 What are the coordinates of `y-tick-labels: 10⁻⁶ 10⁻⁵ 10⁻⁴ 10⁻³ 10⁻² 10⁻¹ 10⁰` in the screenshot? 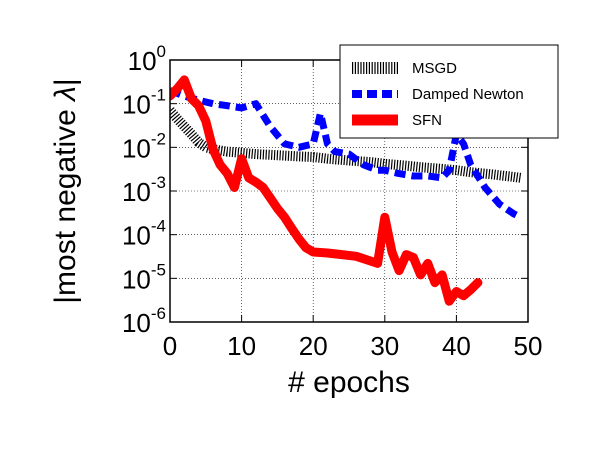 It's located at (144, 190).